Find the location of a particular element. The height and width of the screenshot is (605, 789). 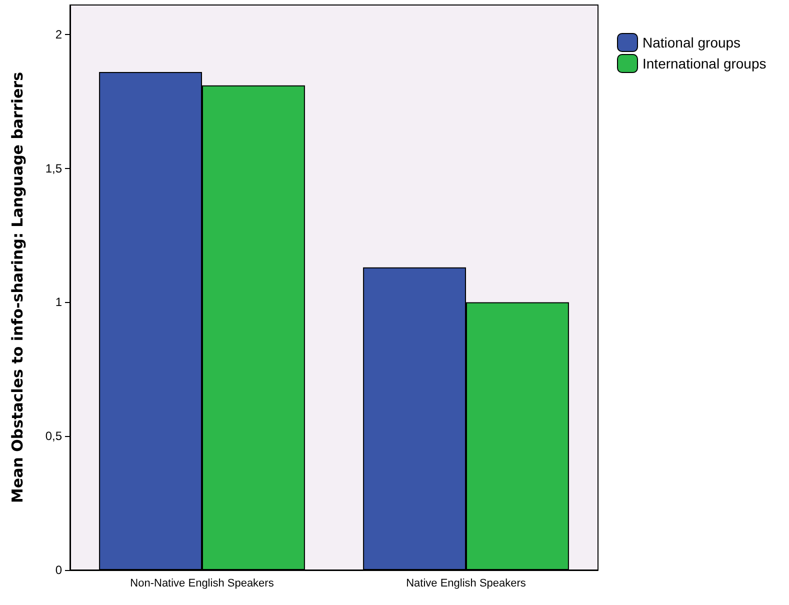

x-tick-label: Non-Native English Speakers is located at coordinates (202, 584).